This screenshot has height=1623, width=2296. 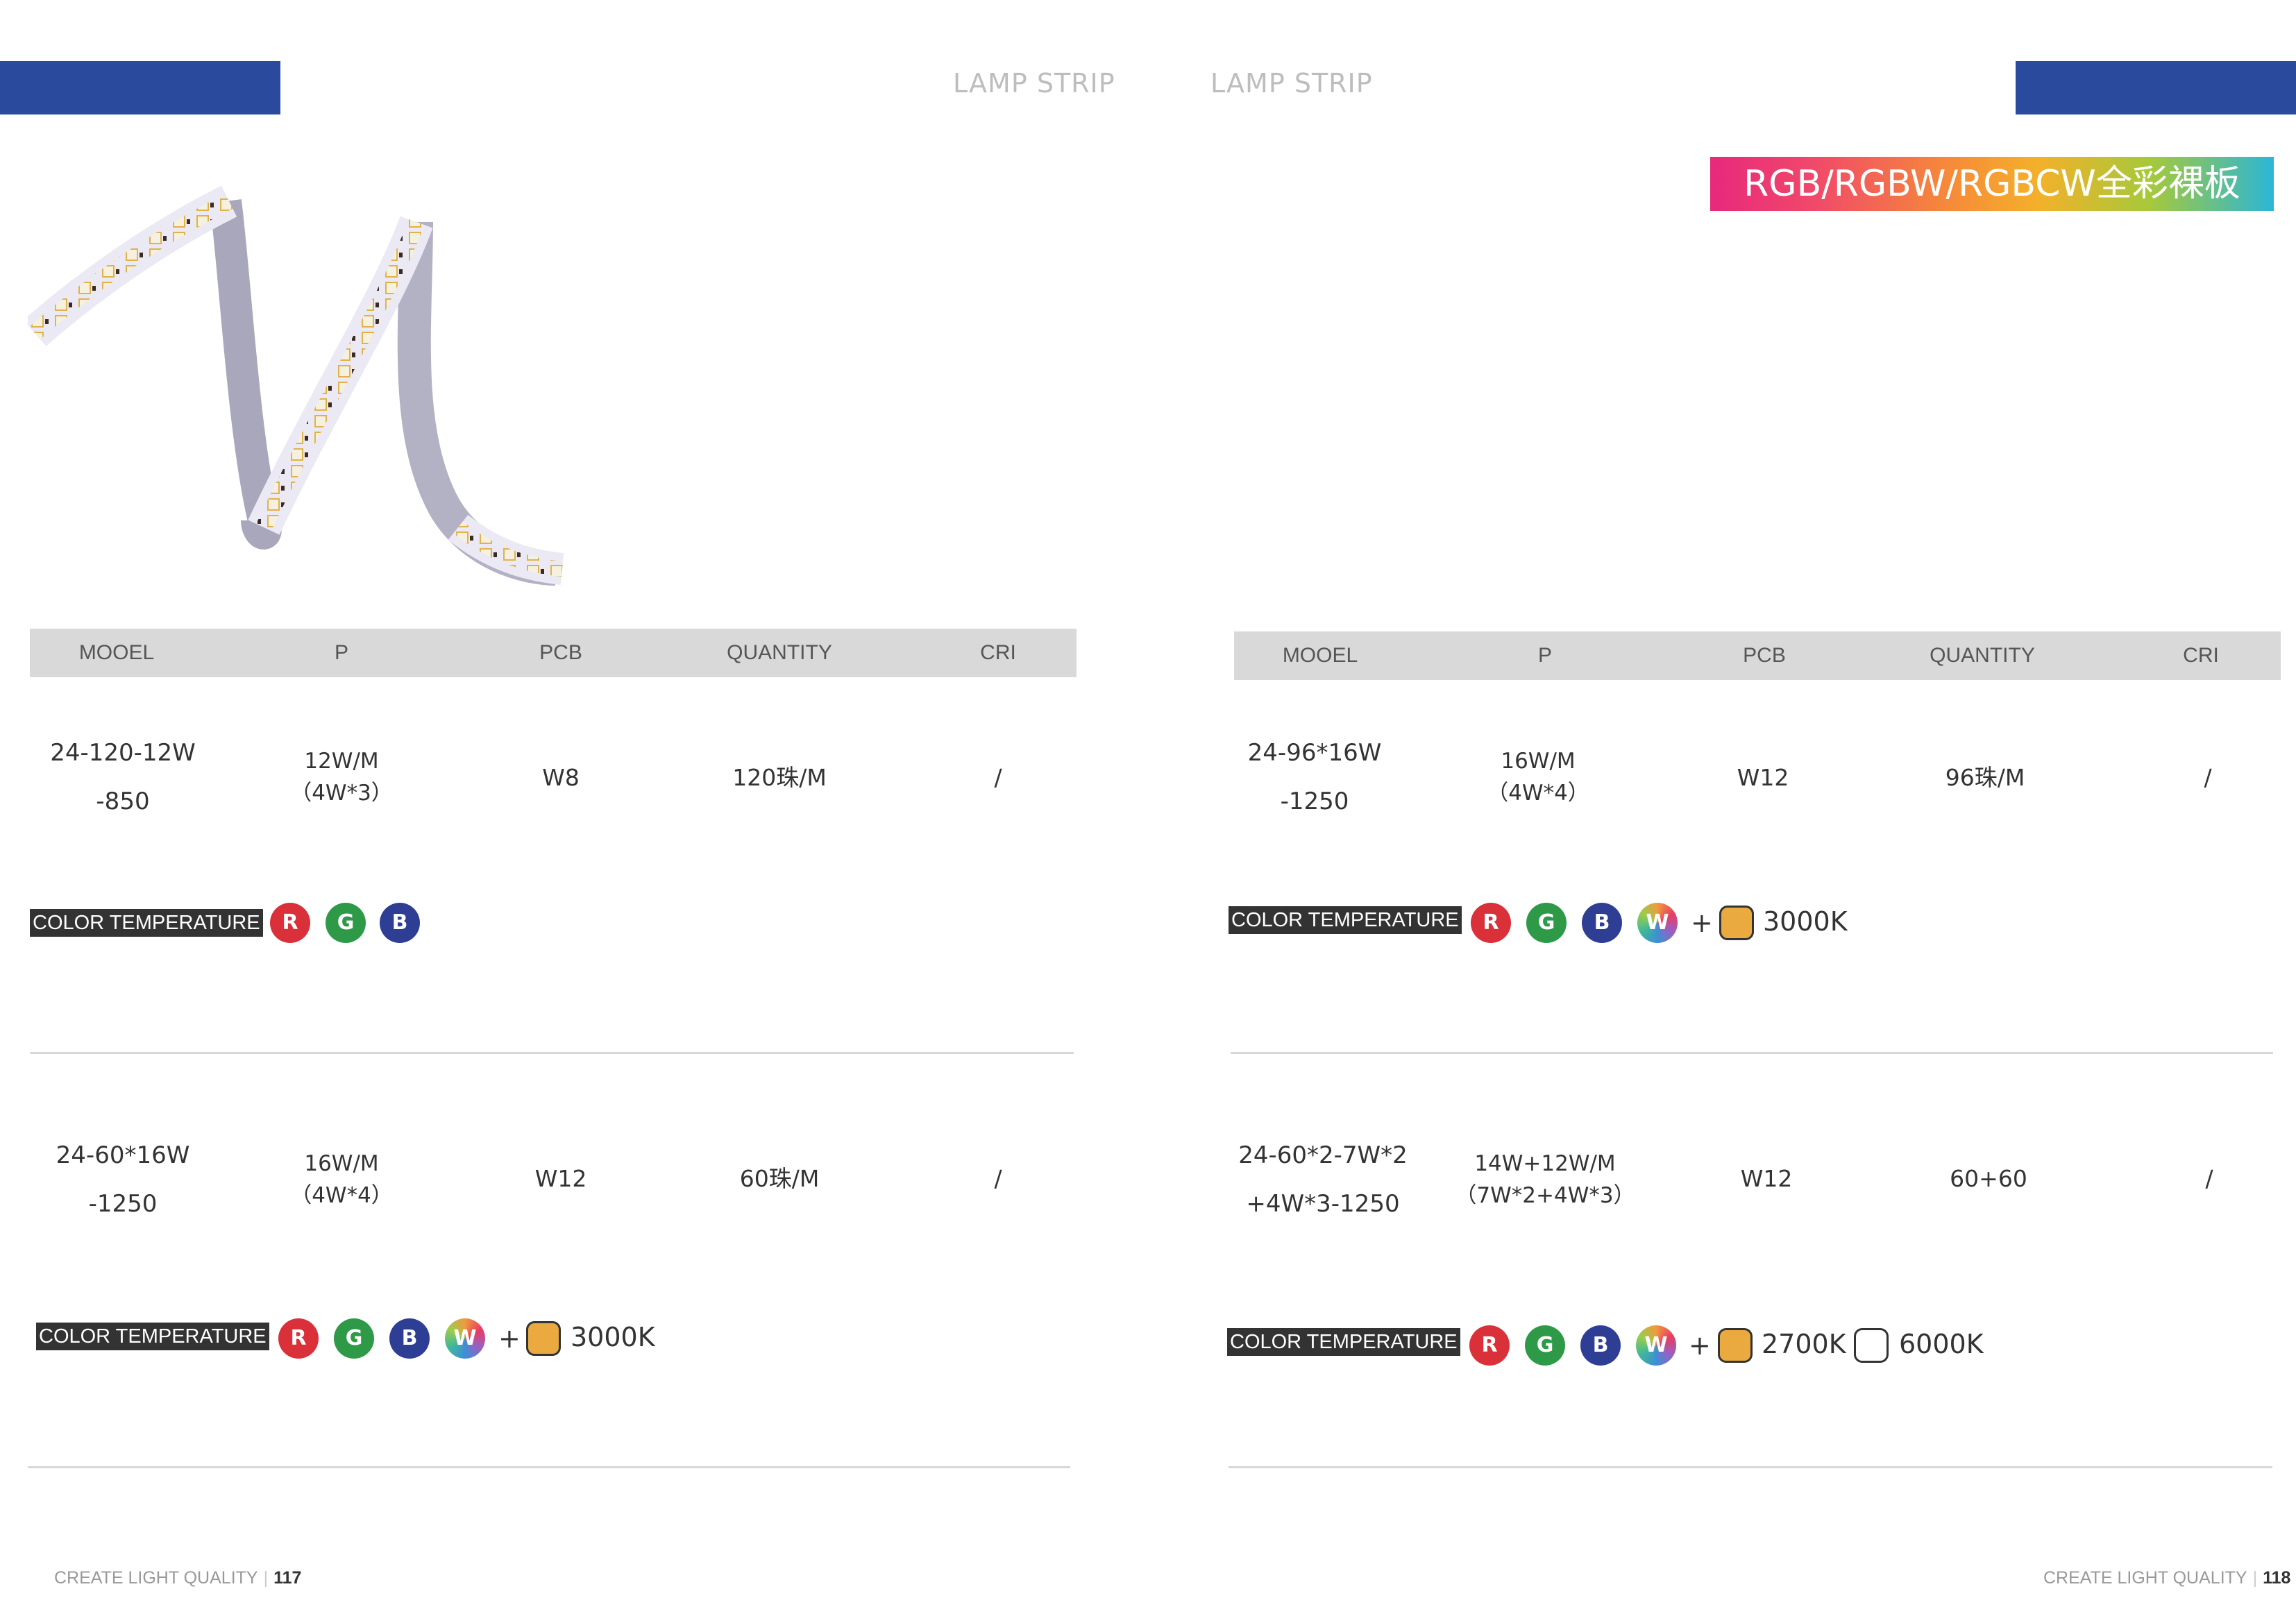 What do you see at coordinates (1314, 753) in the screenshot?
I see `model-line1: 24-96*16W` at bounding box center [1314, 753].